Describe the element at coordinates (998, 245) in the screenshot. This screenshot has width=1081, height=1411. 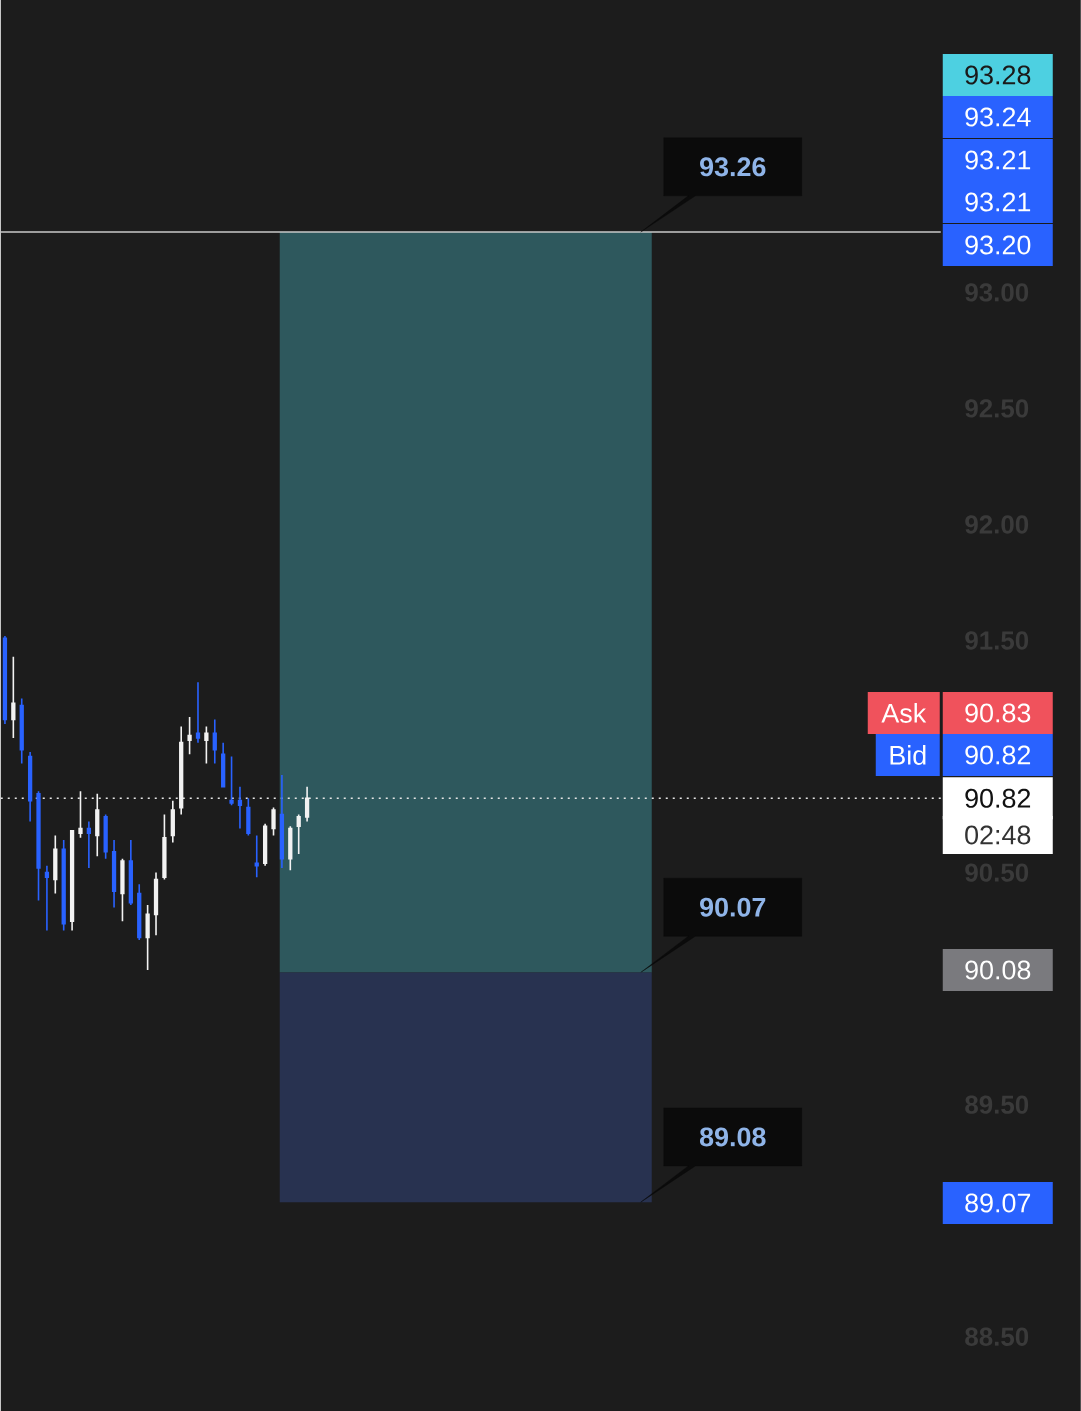
I see `text: 93.20` at that location.